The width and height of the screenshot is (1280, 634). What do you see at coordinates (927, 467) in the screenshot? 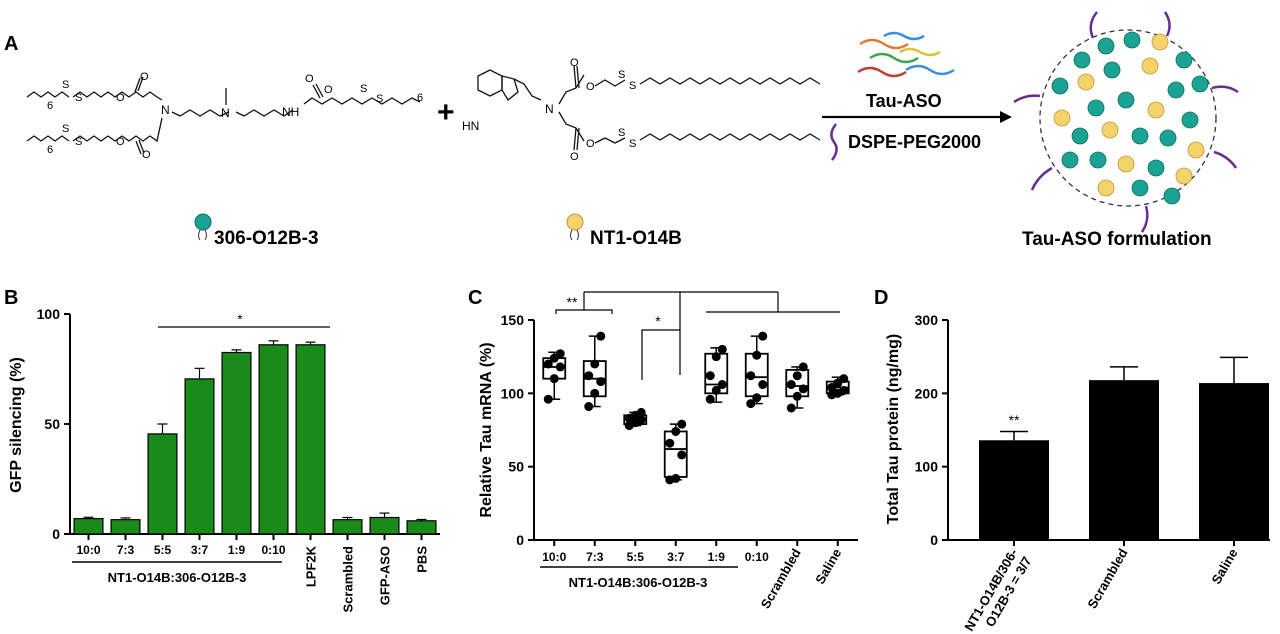
I see `panel-d-ytick-label: 100` at bounding box center [927, 467].